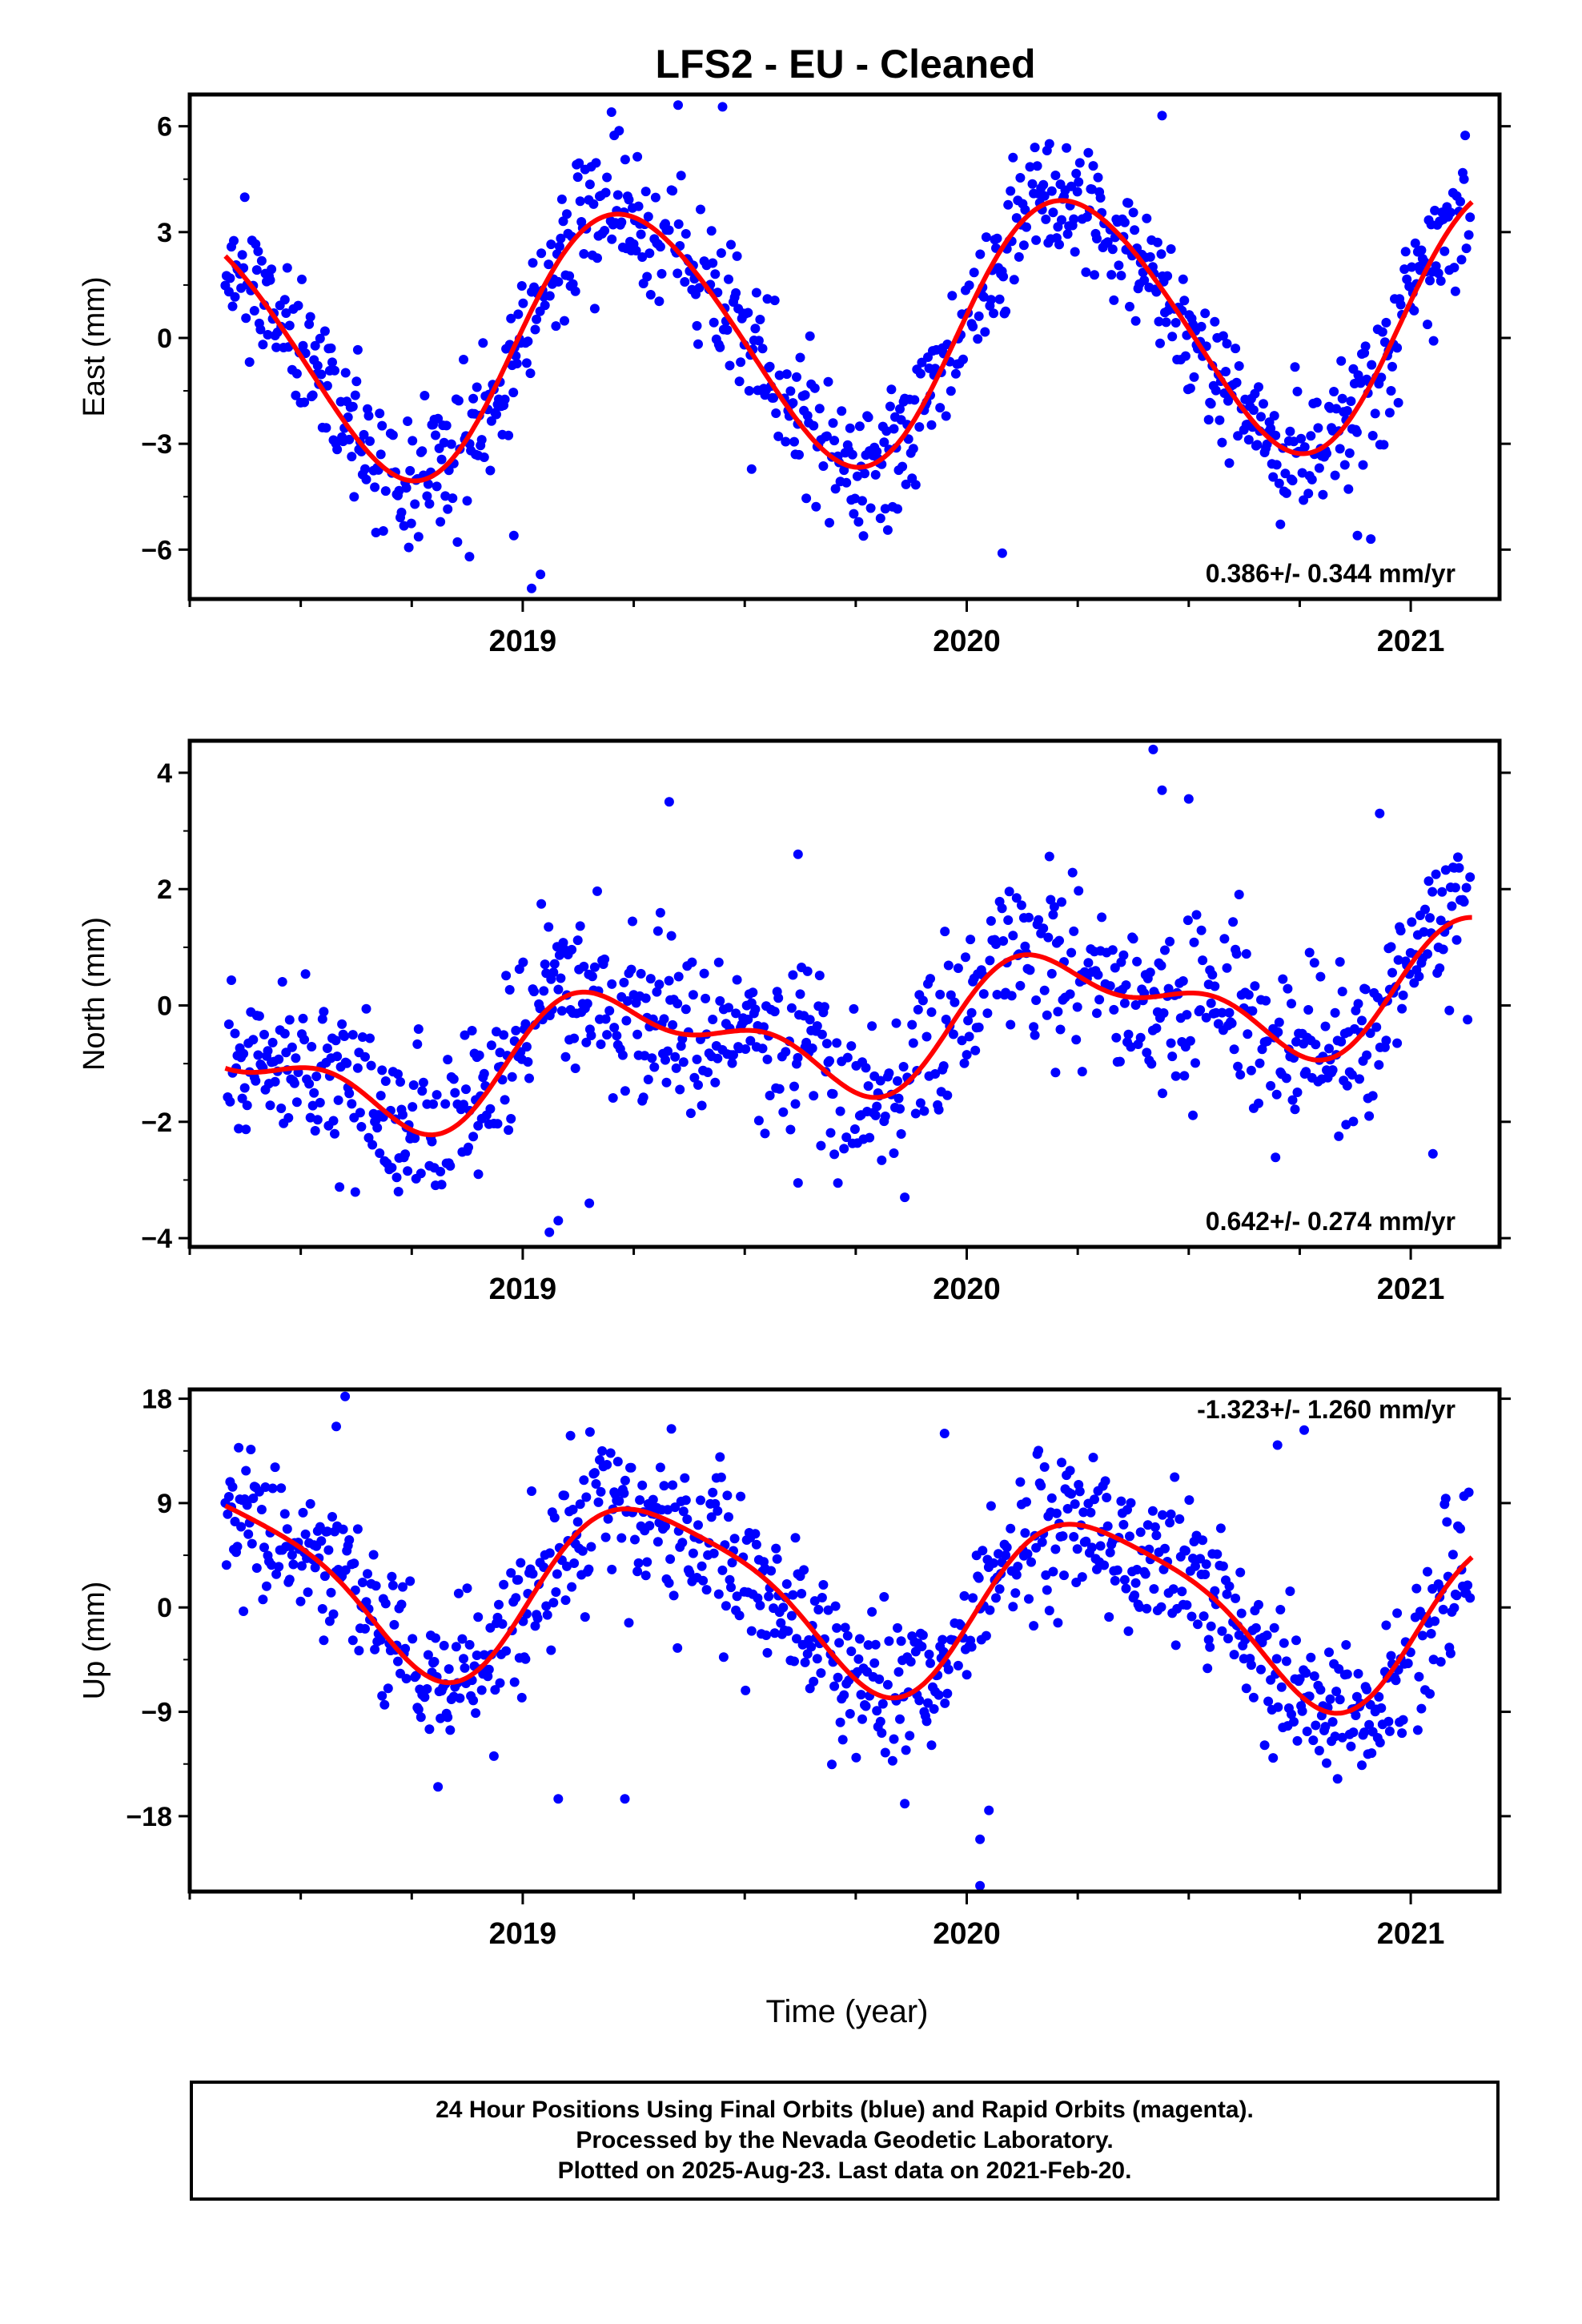  I want to click on east-y-tick-label: 0, so click(164, 339).